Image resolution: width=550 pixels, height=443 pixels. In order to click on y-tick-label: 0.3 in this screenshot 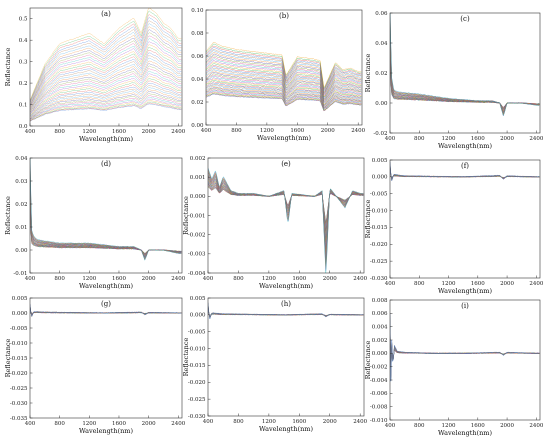, I will do `click(23, 62)`.